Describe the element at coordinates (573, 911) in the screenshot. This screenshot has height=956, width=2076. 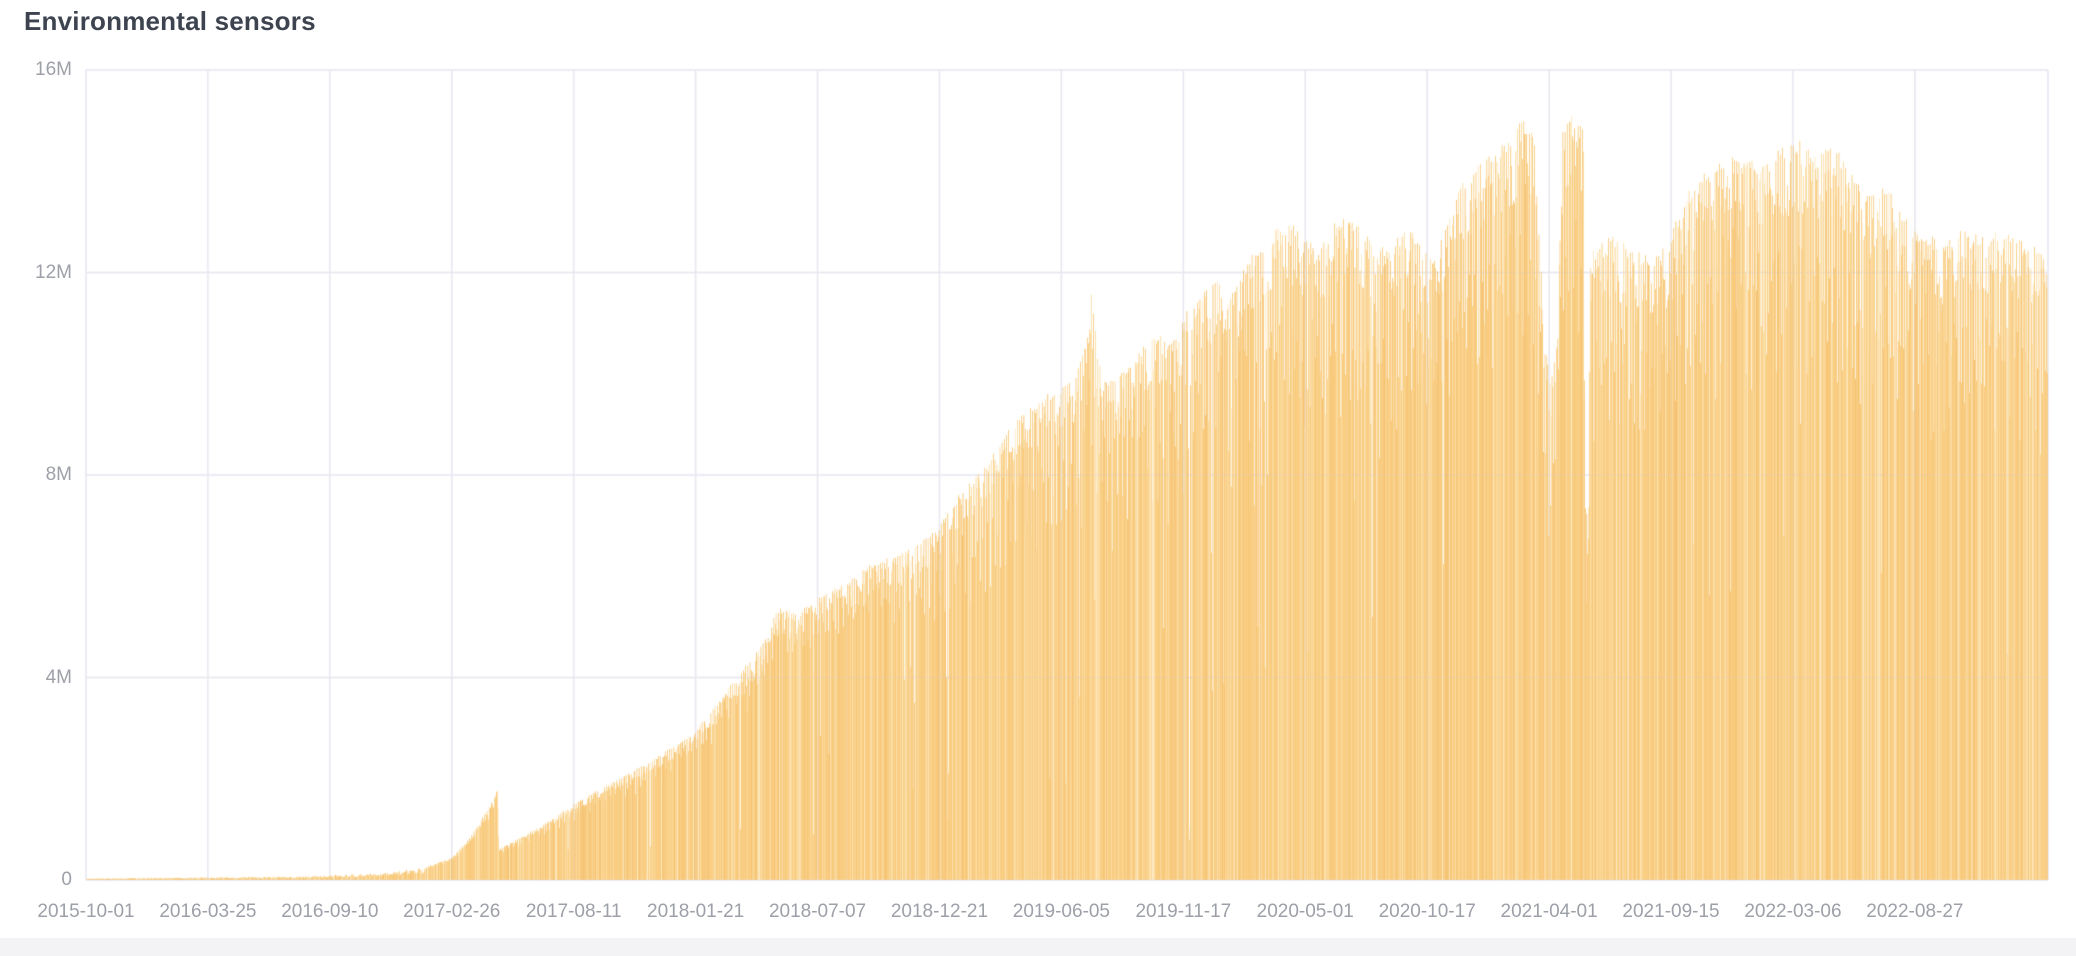
I see `x-tick-label: 2017-08-11` at that location.